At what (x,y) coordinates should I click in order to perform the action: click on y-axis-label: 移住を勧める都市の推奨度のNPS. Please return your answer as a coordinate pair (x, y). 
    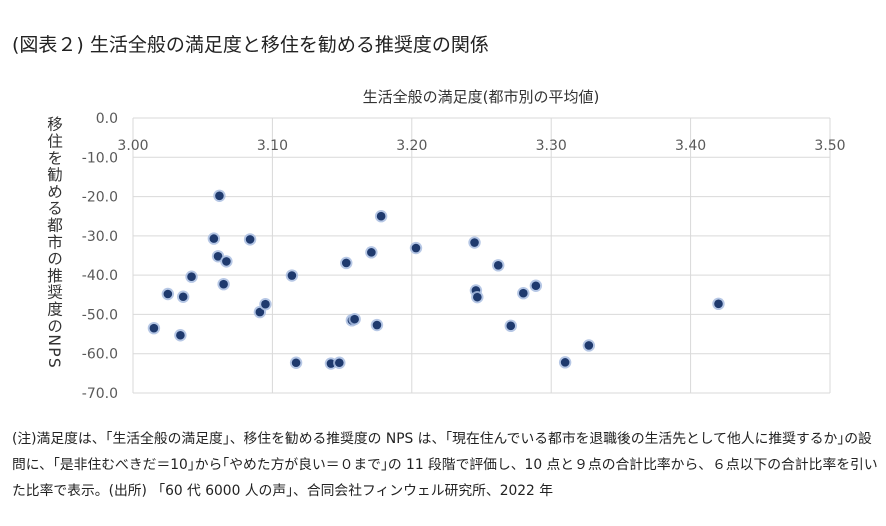
    Looking at the image, I should click on (54, 242).